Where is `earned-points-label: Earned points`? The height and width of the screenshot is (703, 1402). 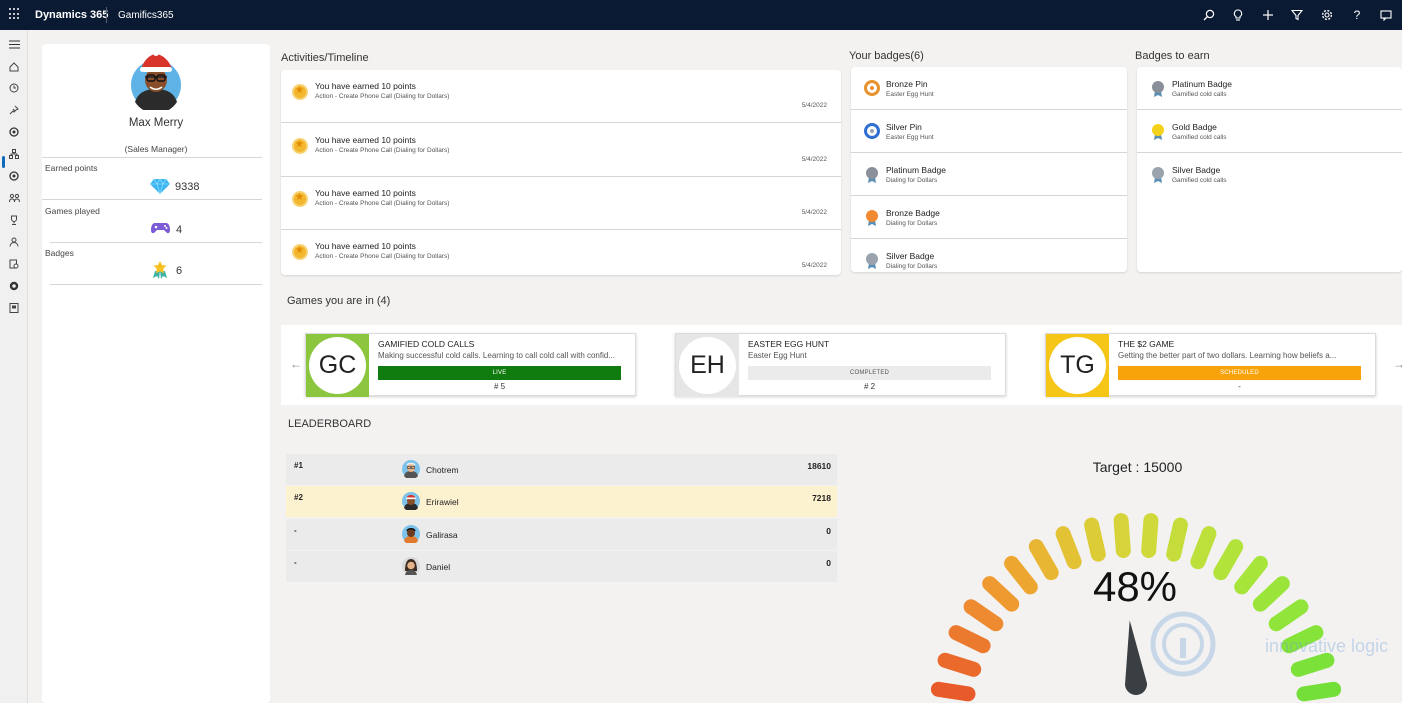 earned-points-label: Earned points is located at coordinates (71, 168).